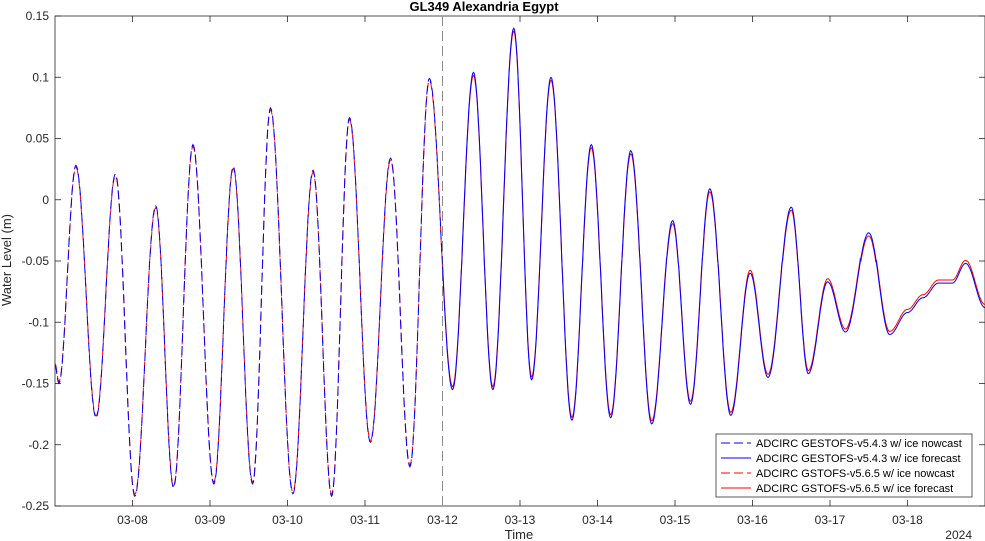 Image resolution: width=985 pixels, height=541 pixels. I want to click on x-tick-label: 03-15, so click(675, 520).